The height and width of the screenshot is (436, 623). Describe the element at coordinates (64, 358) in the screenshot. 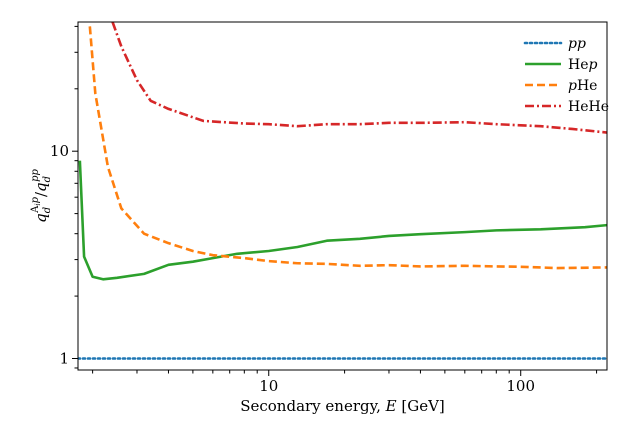

I see `y-tick-label: 1` at that location.